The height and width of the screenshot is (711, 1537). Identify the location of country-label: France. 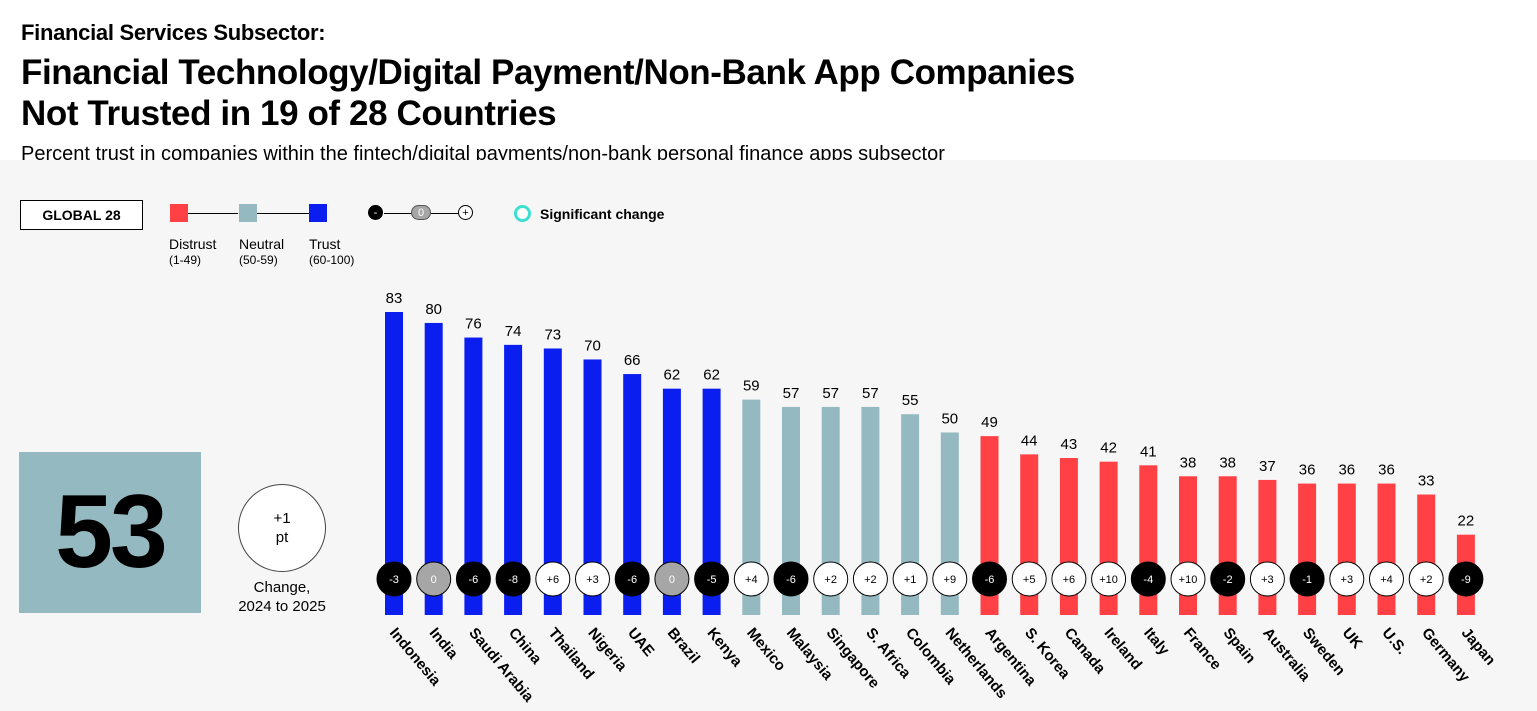
(1202, 649).